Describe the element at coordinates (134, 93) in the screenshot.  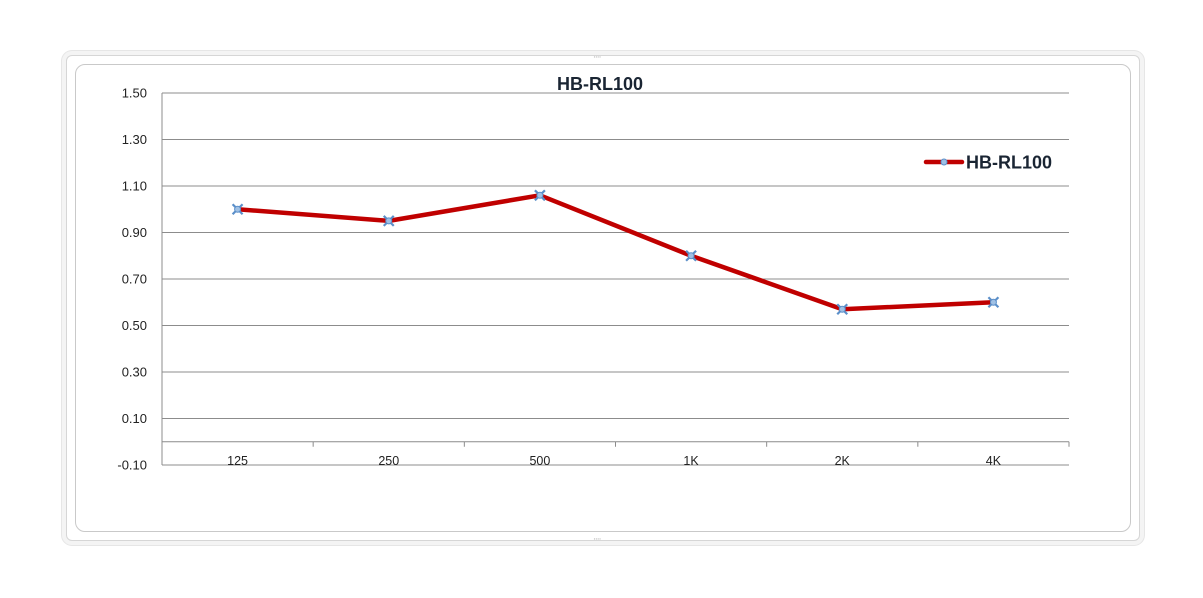
I see `y-tick-label: 1.50` at that location.